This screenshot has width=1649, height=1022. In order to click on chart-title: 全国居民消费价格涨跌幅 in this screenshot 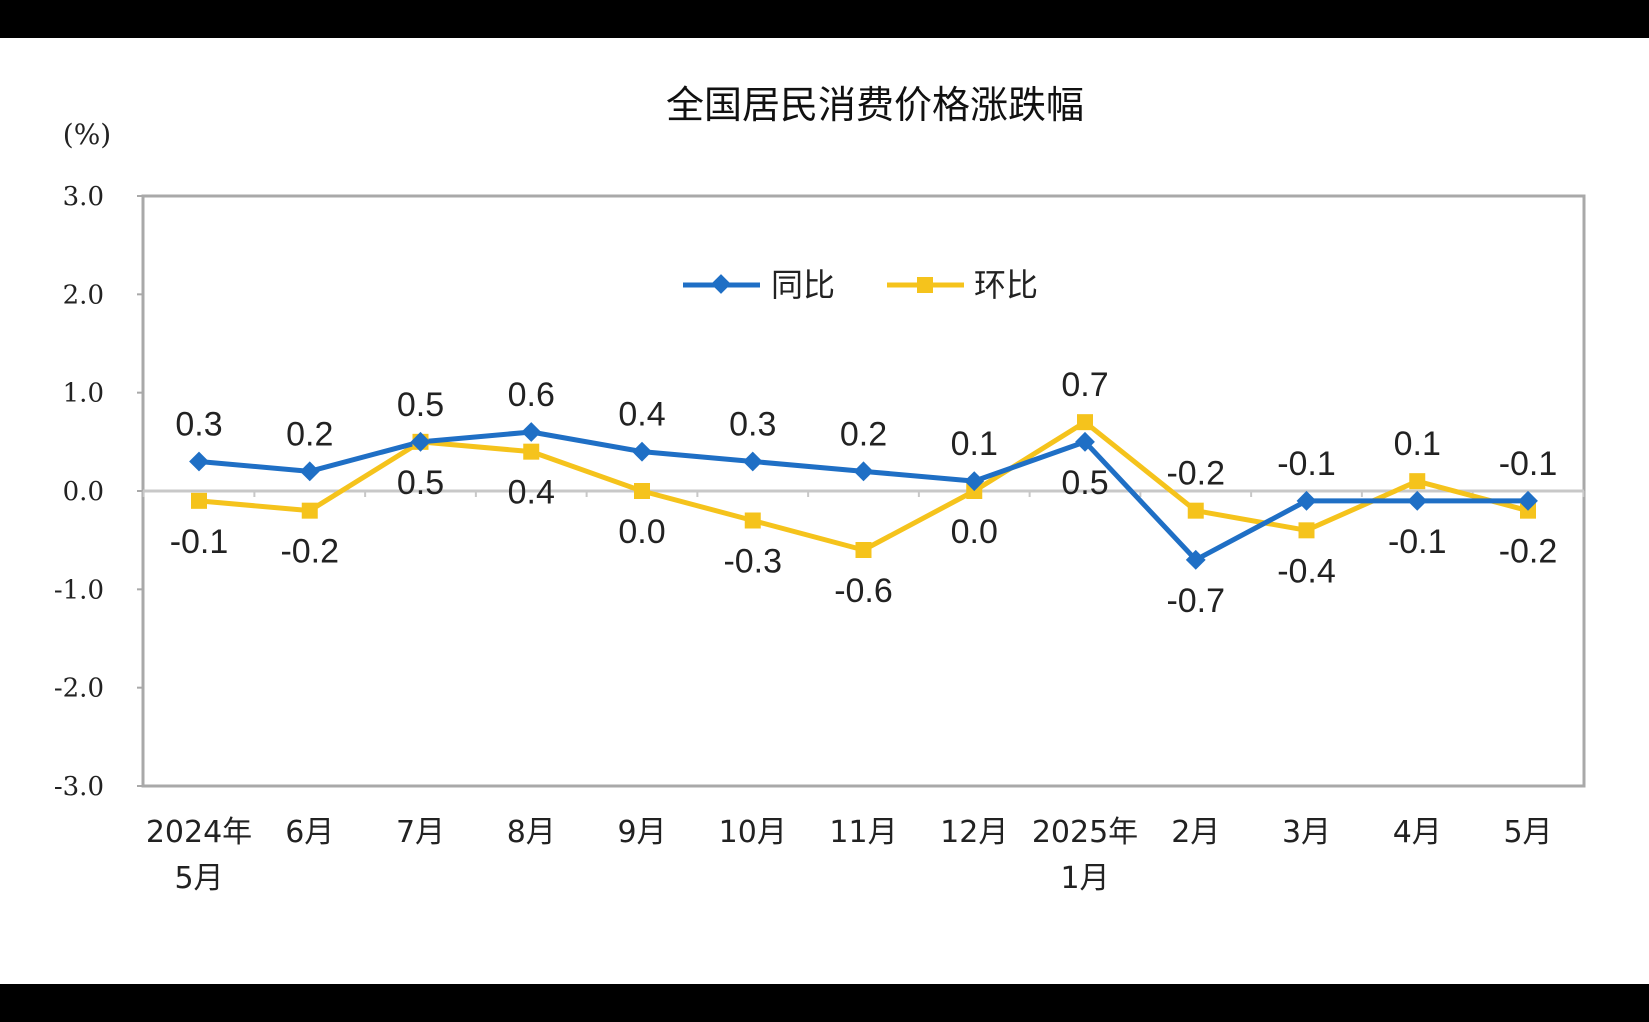, I will do `click(875, 105)`.